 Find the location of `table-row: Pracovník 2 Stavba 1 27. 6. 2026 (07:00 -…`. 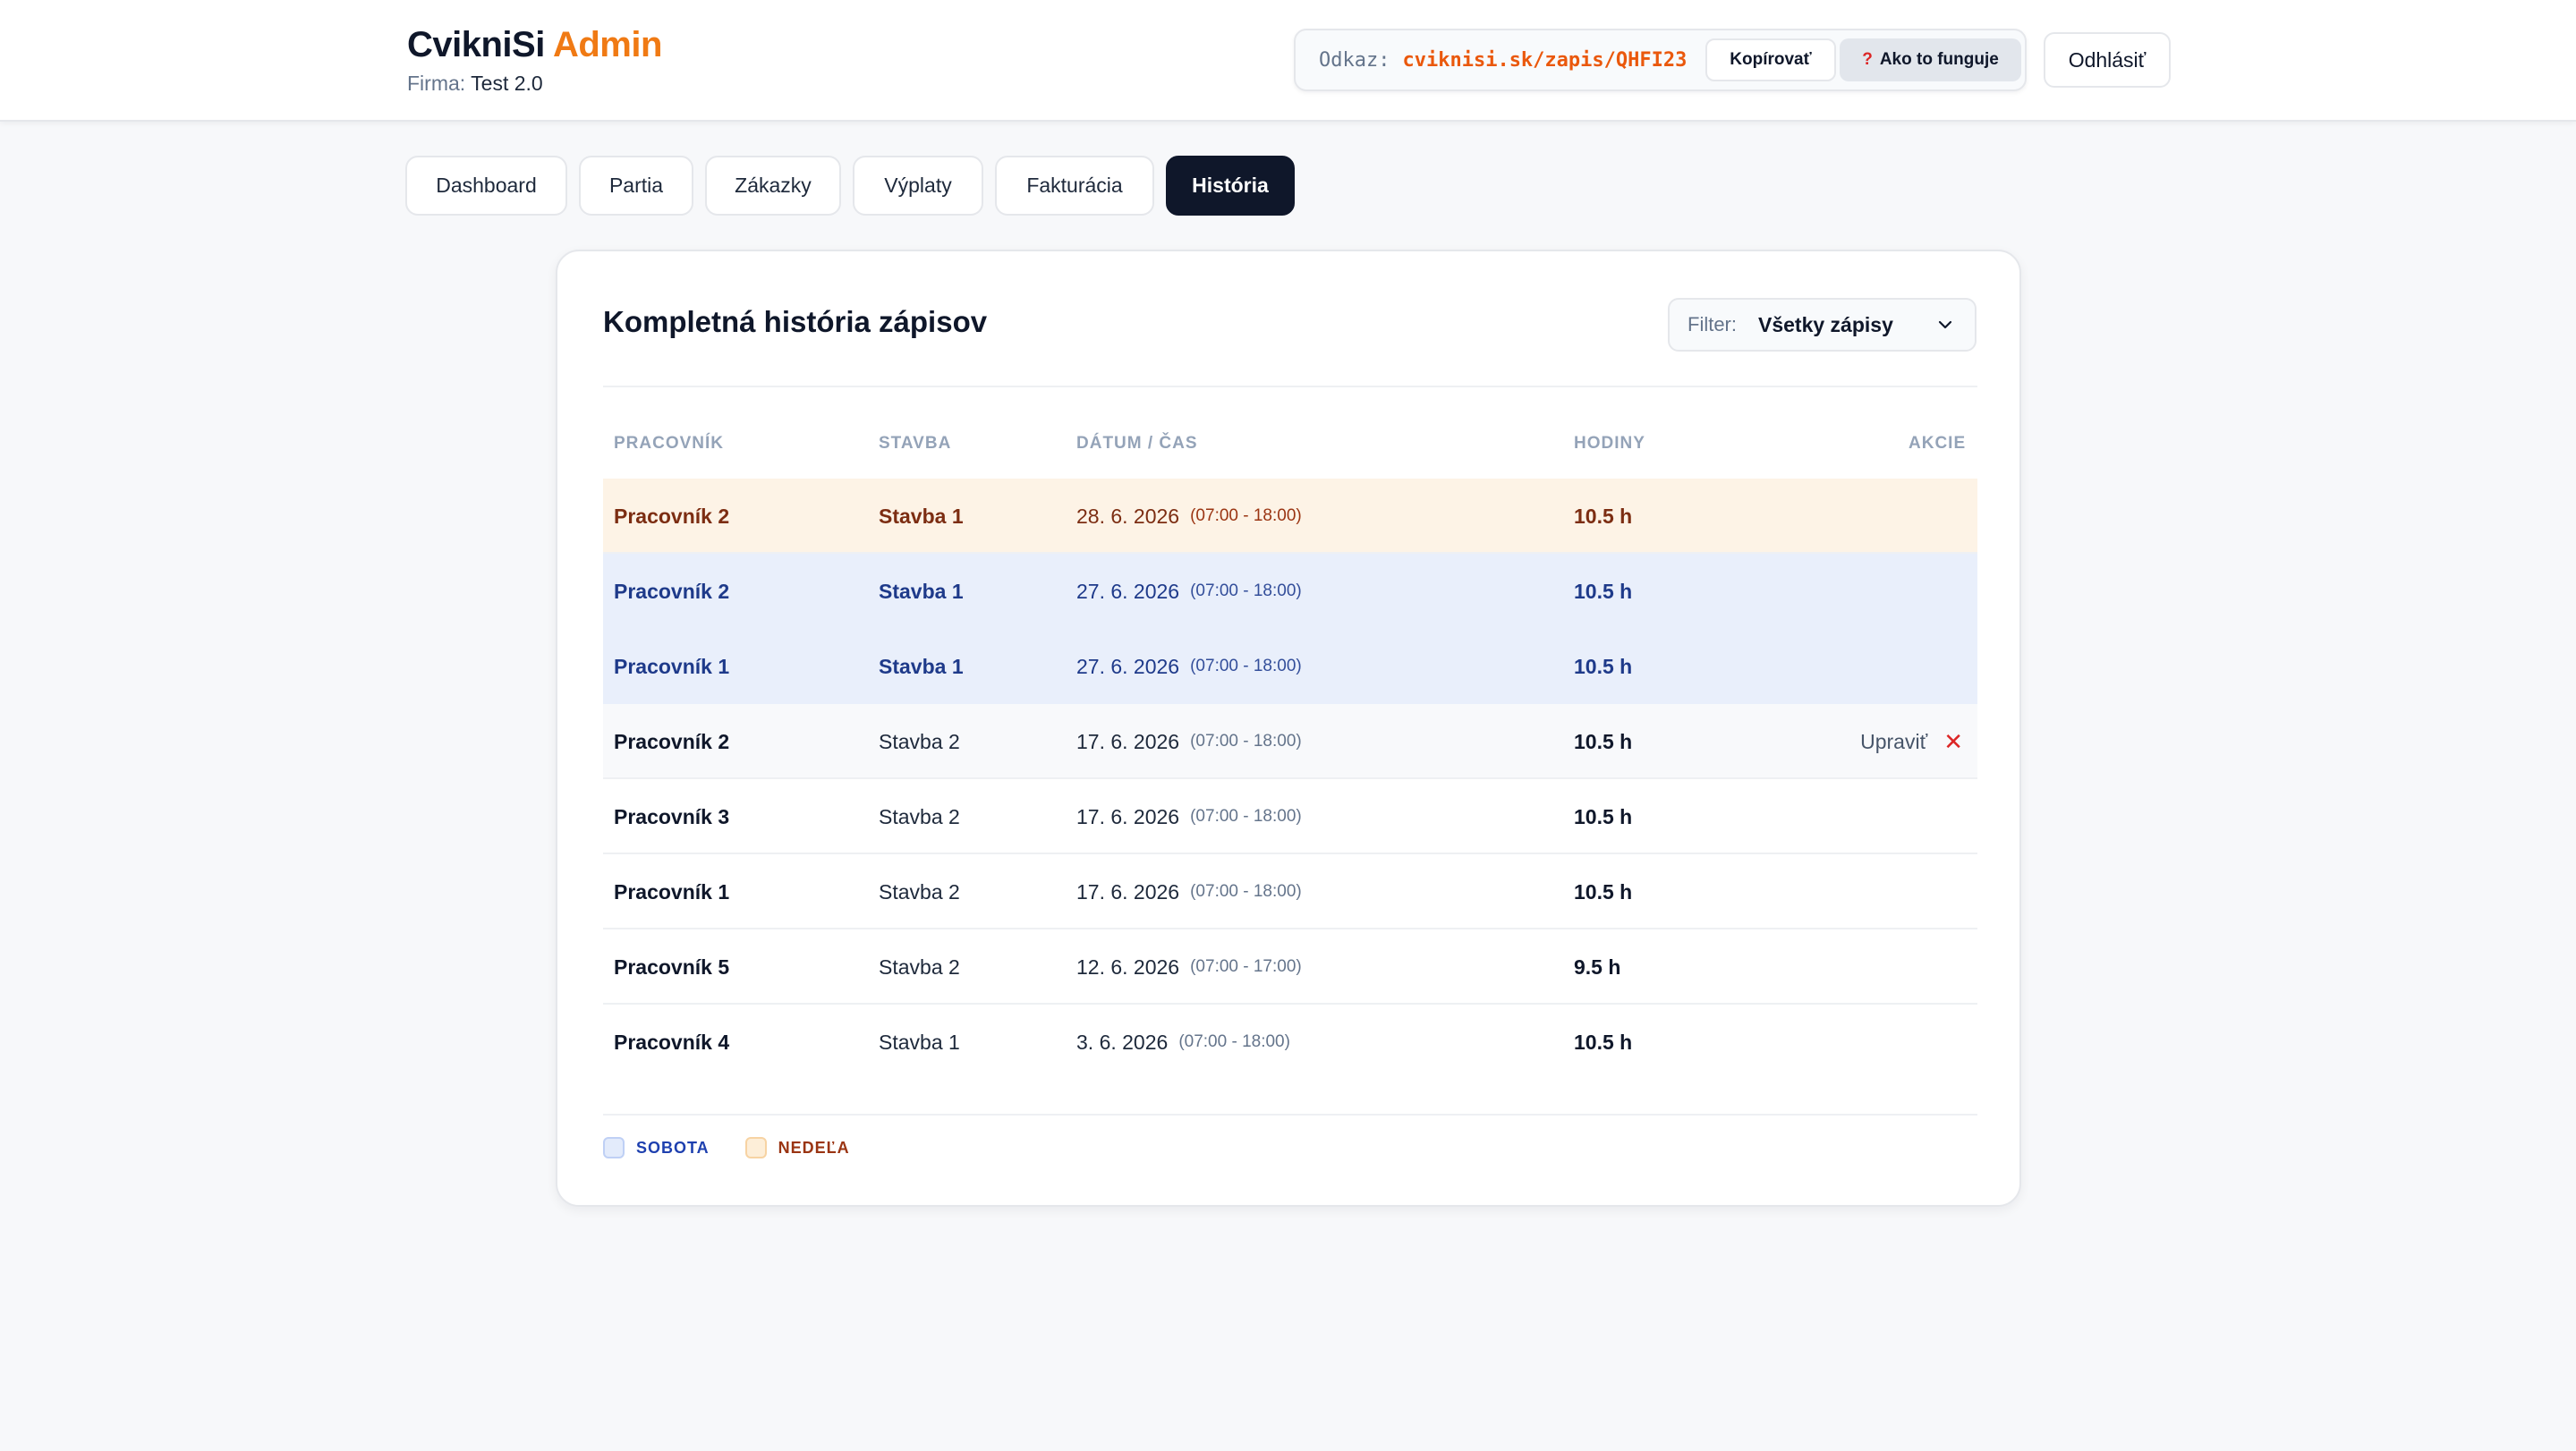

table-row: Pracovník 2 Stavba 1 27. 6. 2026 (07:00 -… is located at coordinates (1290, 591).